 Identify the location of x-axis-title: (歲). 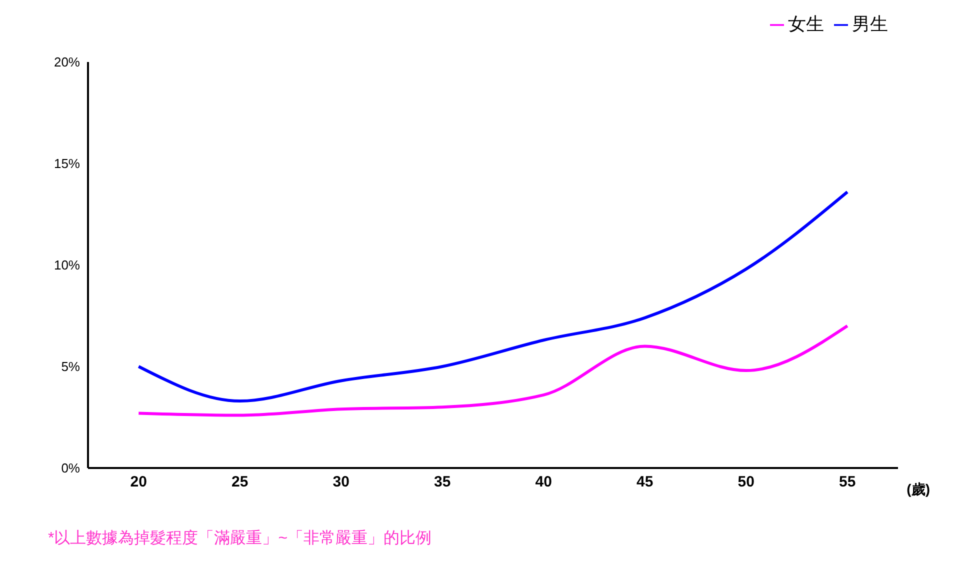
(918, 489).